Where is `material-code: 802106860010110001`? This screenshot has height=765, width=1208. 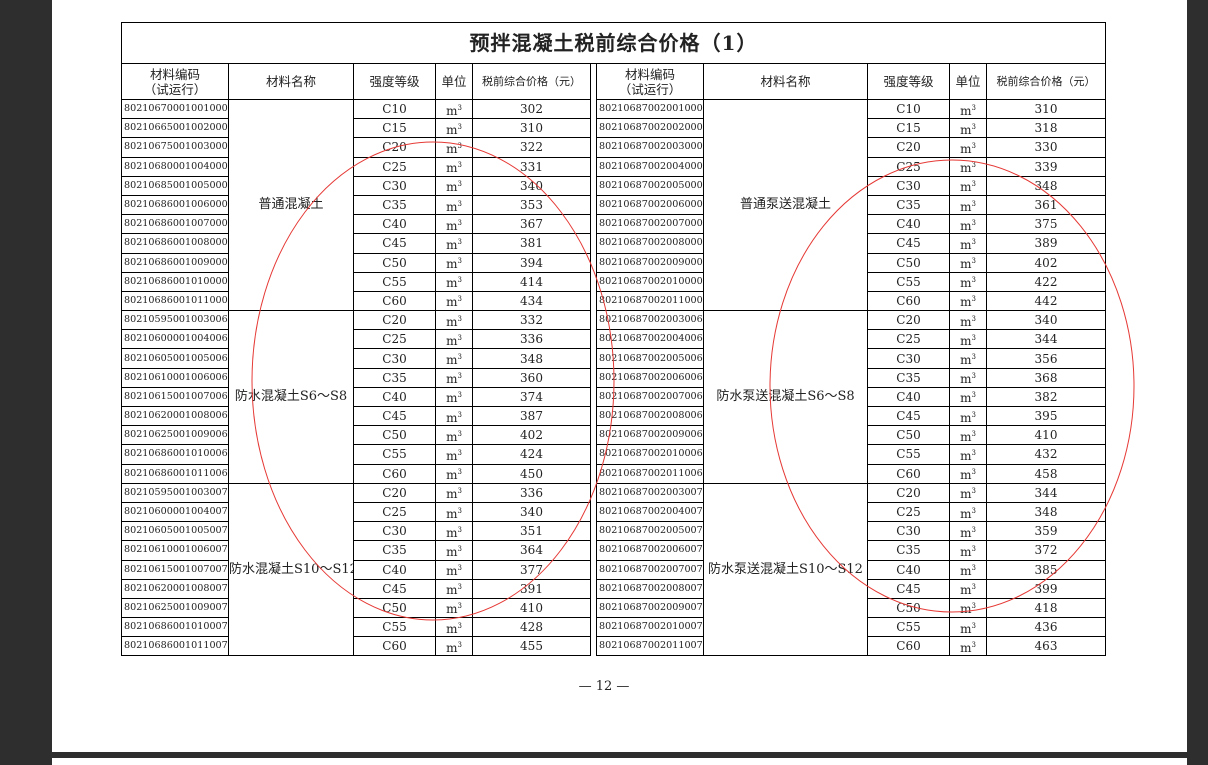 material-code: 802106860010110001 is located at coordinates (175, 301).